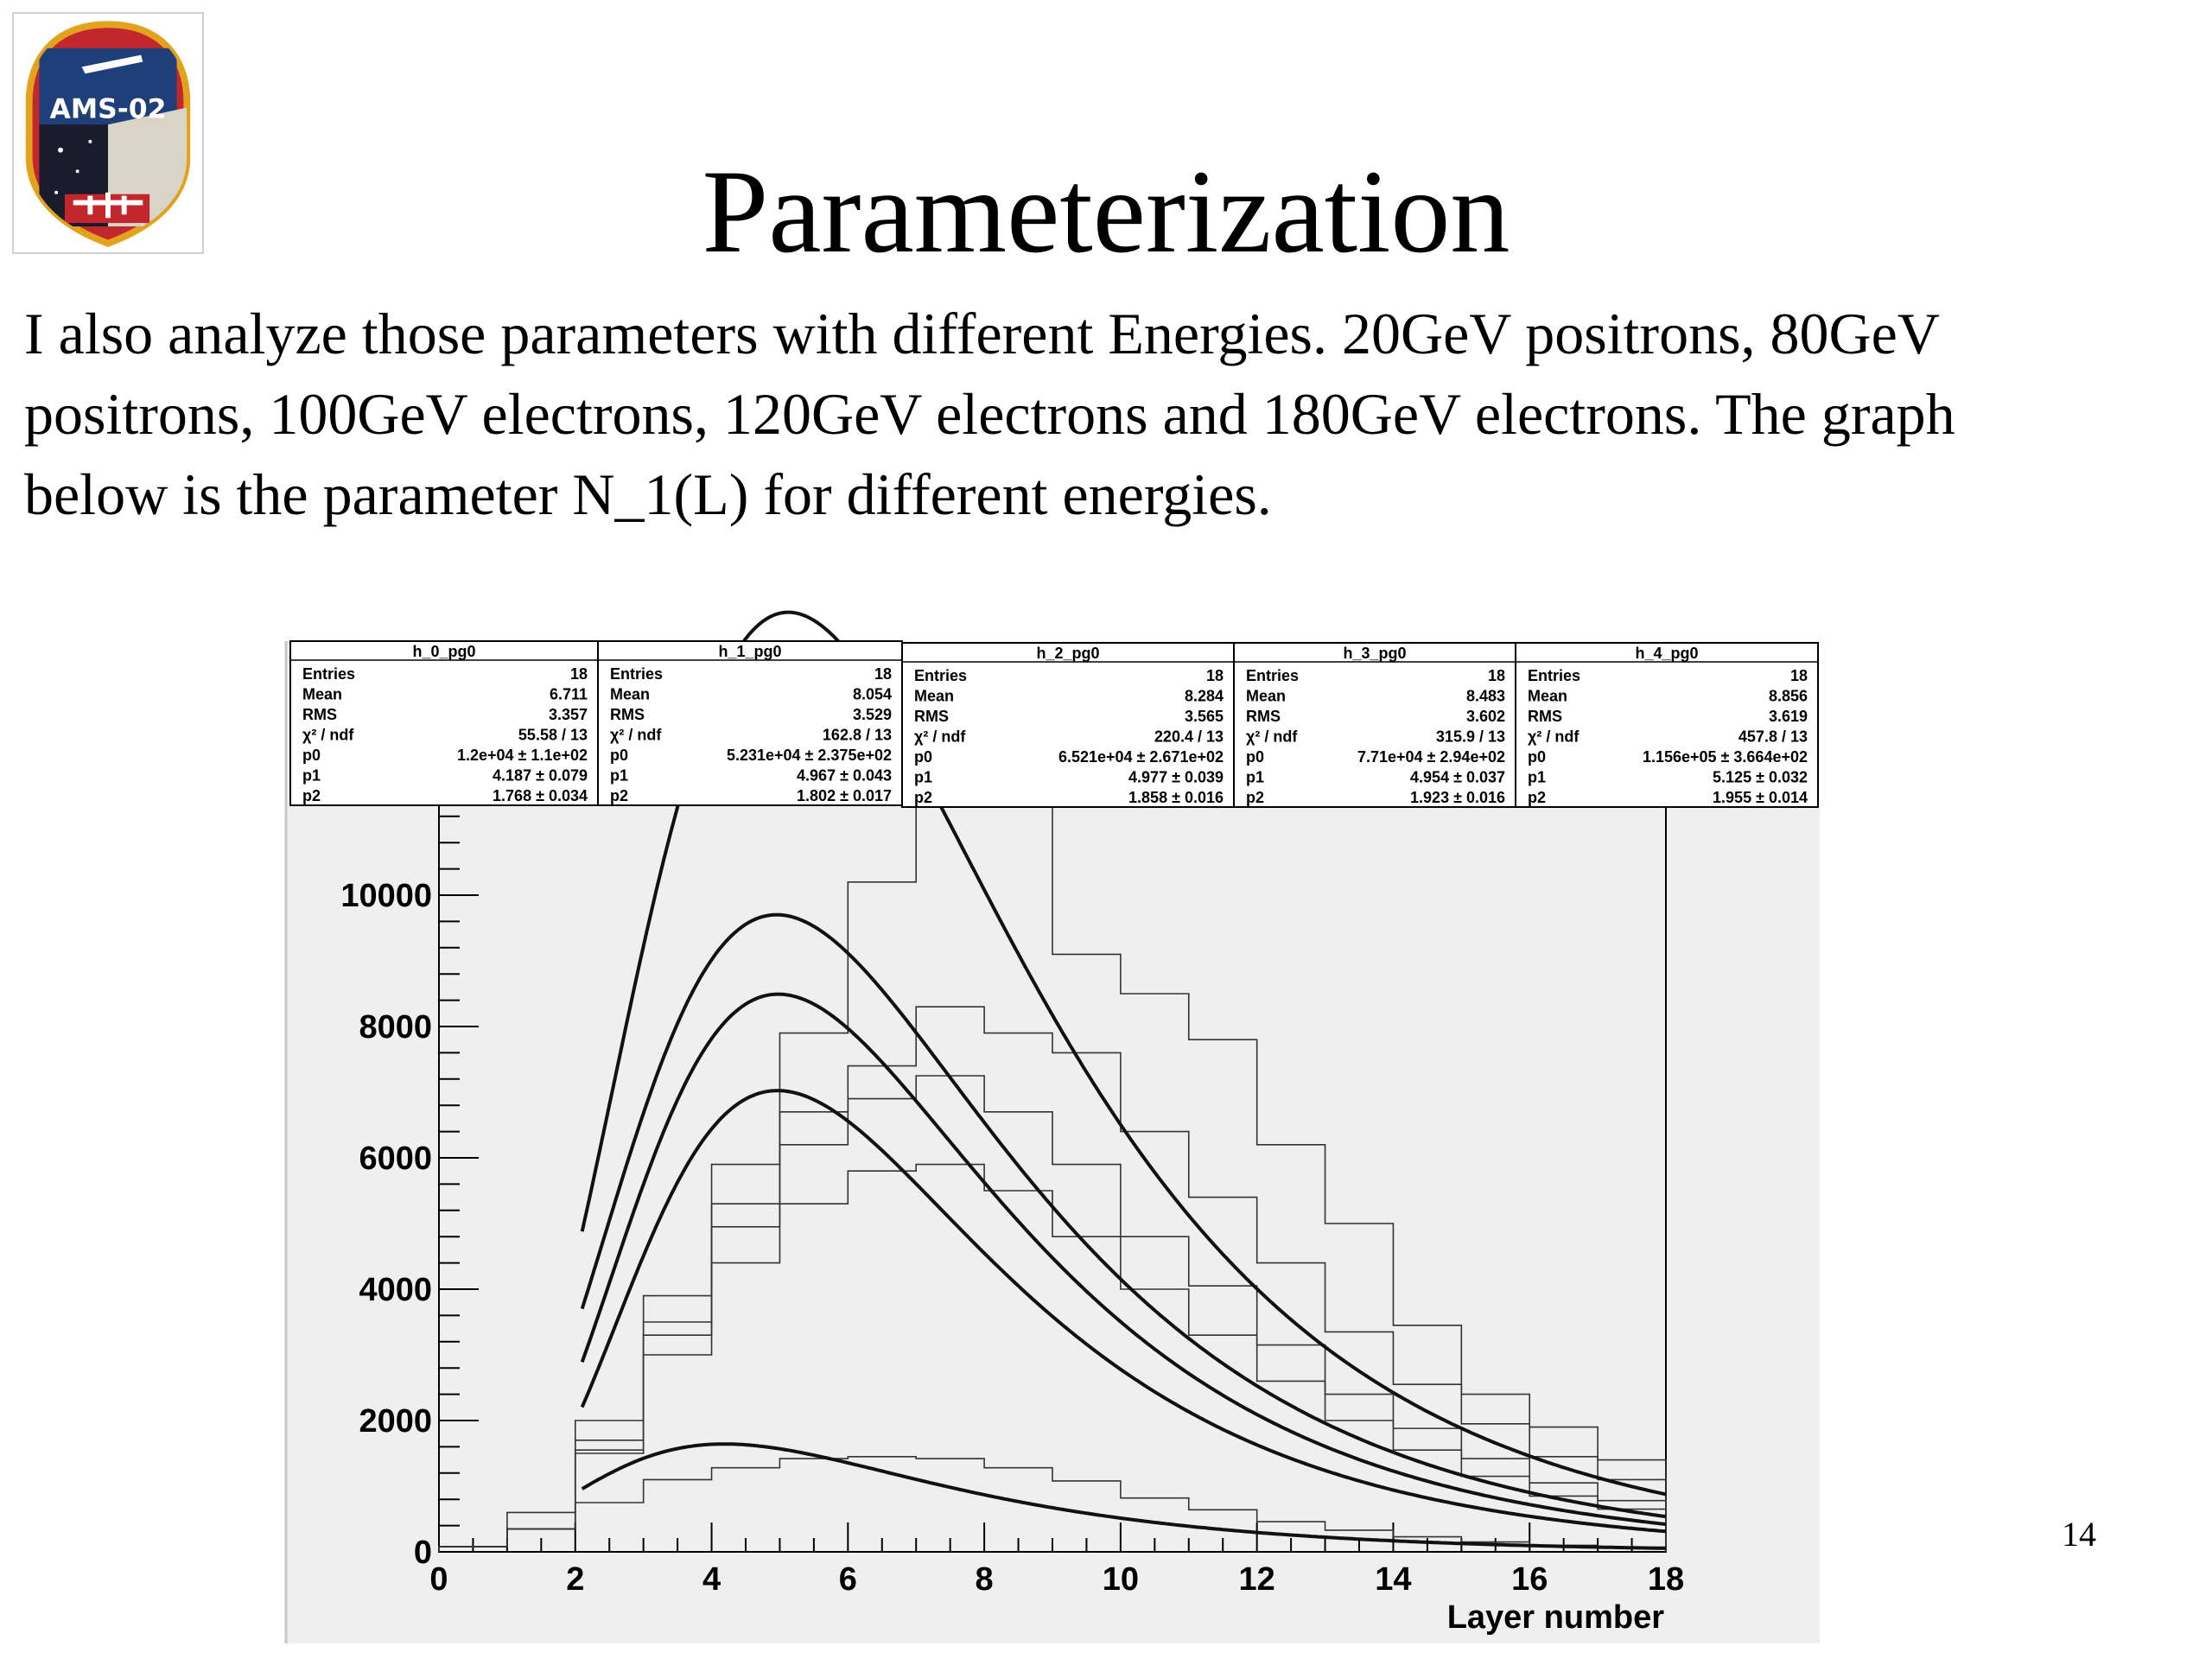 The height and width of the screenshot is (1659, 2212). What do you see at coordinates (1106, 211) in the screenshot?
I see `slide-title: Parameterization` at bounding box center [1106, 211].